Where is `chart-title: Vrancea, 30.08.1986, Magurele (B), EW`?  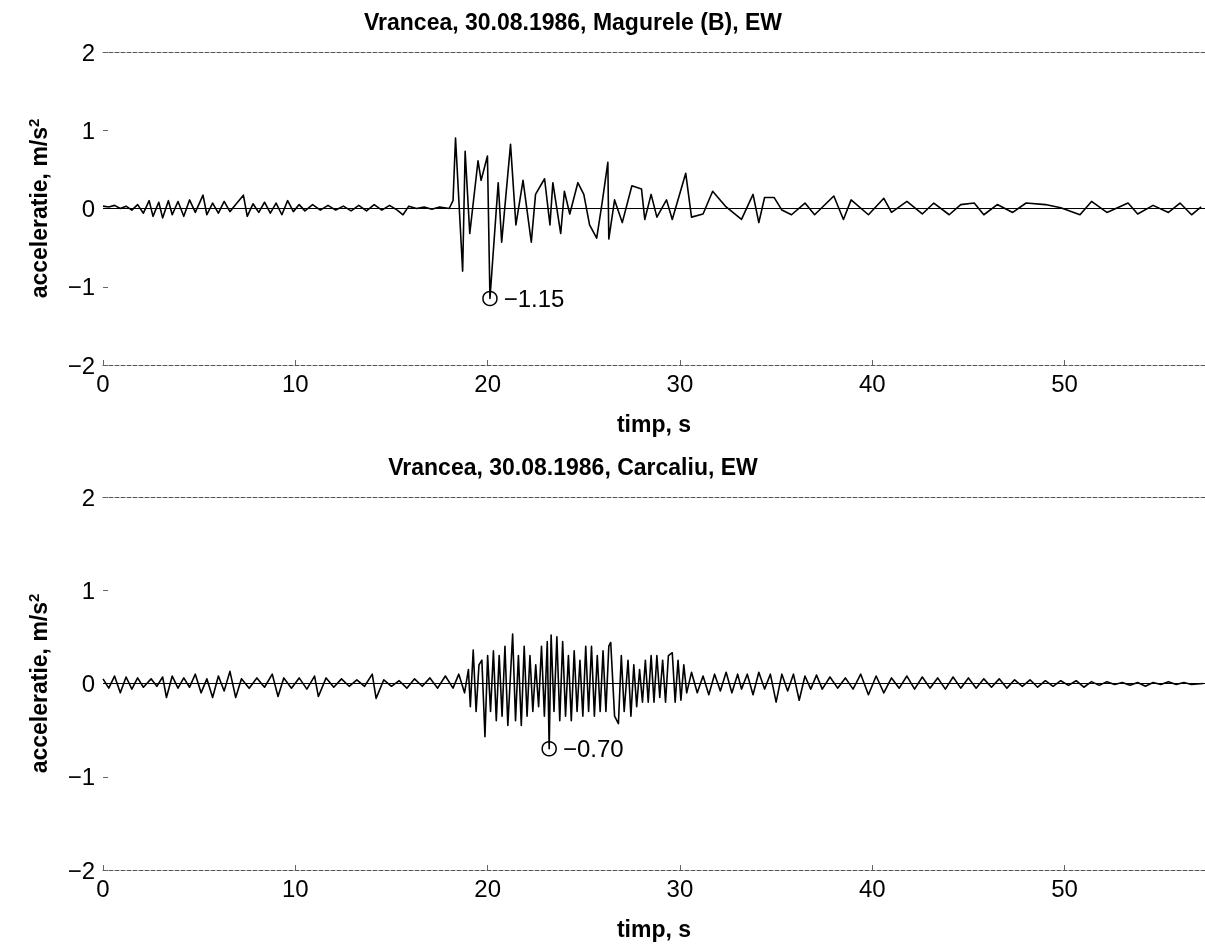 chart-title: Vrancea, 30.08.1986, Magurele (B), EW is located at coordinates (573, 21).